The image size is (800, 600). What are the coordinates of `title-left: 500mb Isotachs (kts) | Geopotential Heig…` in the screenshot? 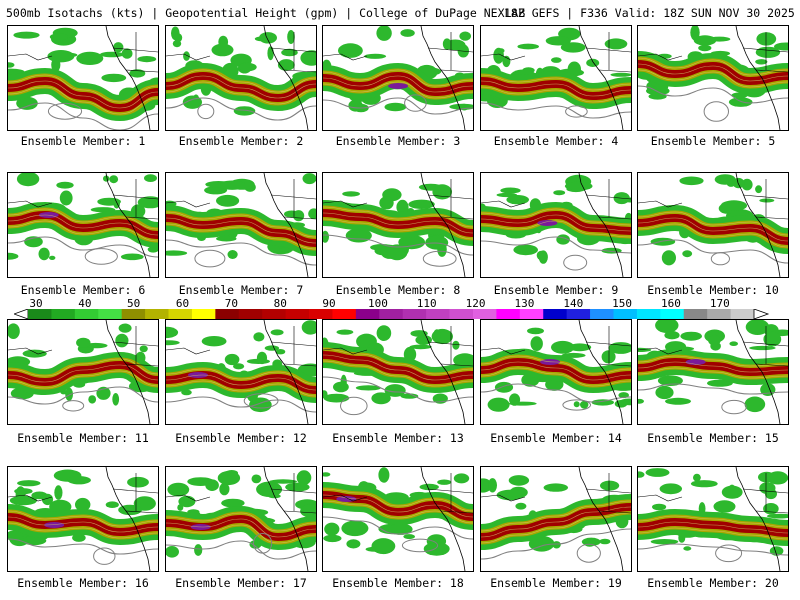 It's located at (266, 13).